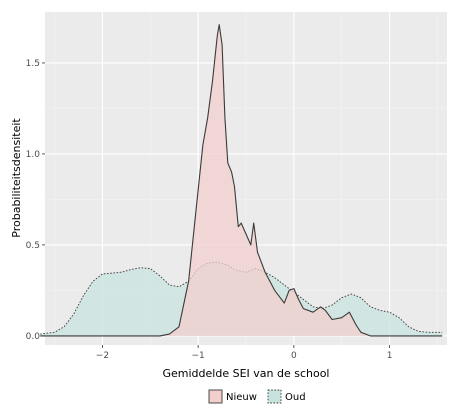 The height and width of the screenshot is (420, 464). I want to click on legend-key-oud, so click(274, 396).